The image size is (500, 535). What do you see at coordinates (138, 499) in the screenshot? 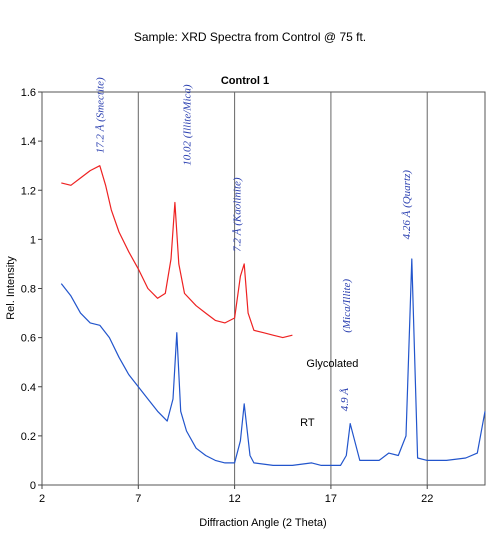
I see `x-tick-label: 7` at bounding box center [138, 499].